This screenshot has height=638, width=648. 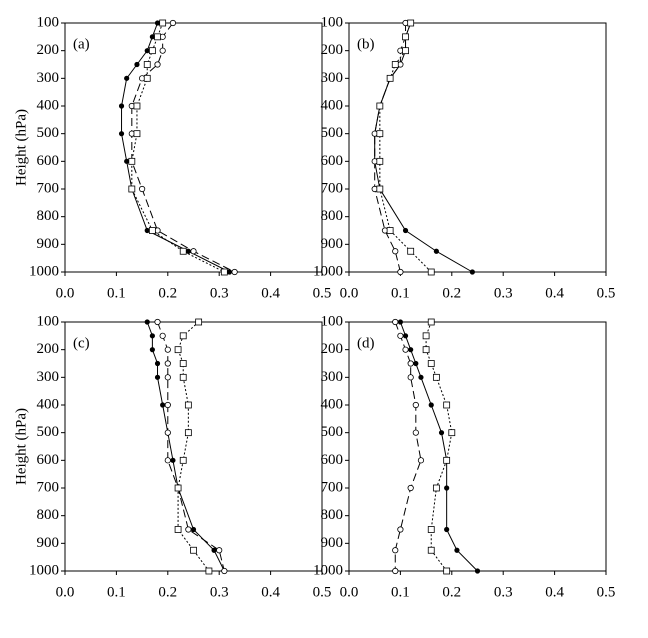 What do you see at coordinates (48, 543) in the screenshot?
I see `y-tick-label: 900` at bounding box center [48, 543].